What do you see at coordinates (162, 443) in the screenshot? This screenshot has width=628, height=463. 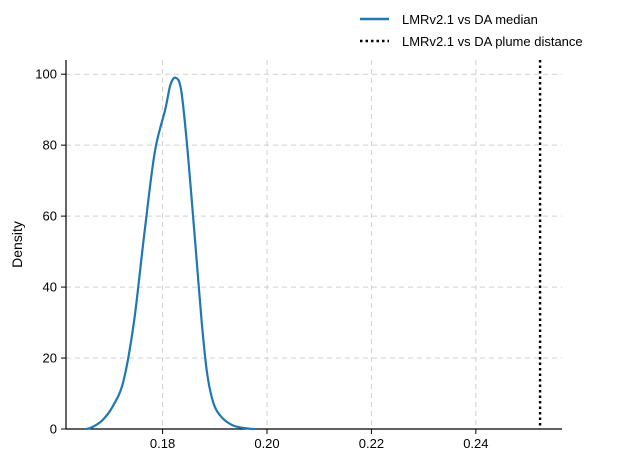 I see `x-tick-label-0: 0.18` at bounding box center [162, 443].